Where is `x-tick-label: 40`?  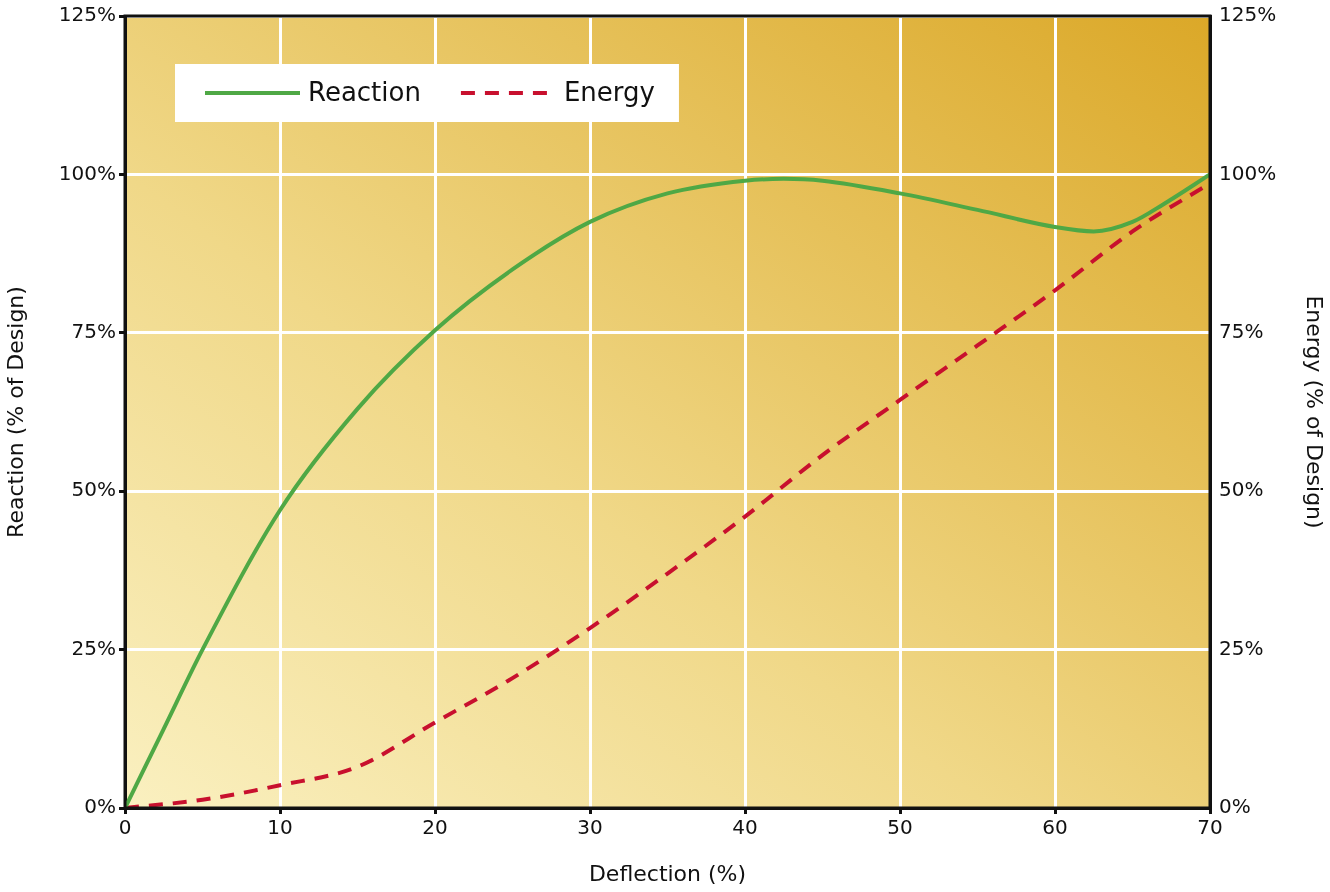 x-tick-label: 40 is located at coordinates (745, 827).